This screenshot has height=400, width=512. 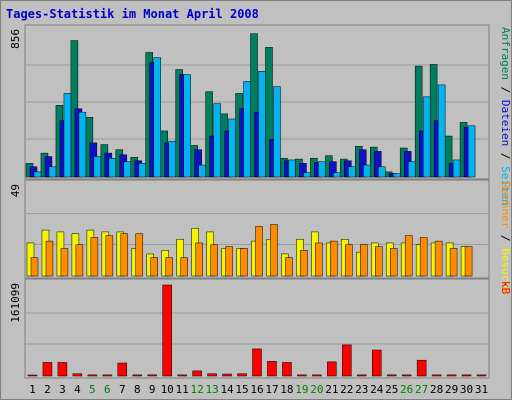 What do you see at coordinates (15, 39) in the screenshot?
I see `y-max-label: 856` at bounding box center [15, 39].